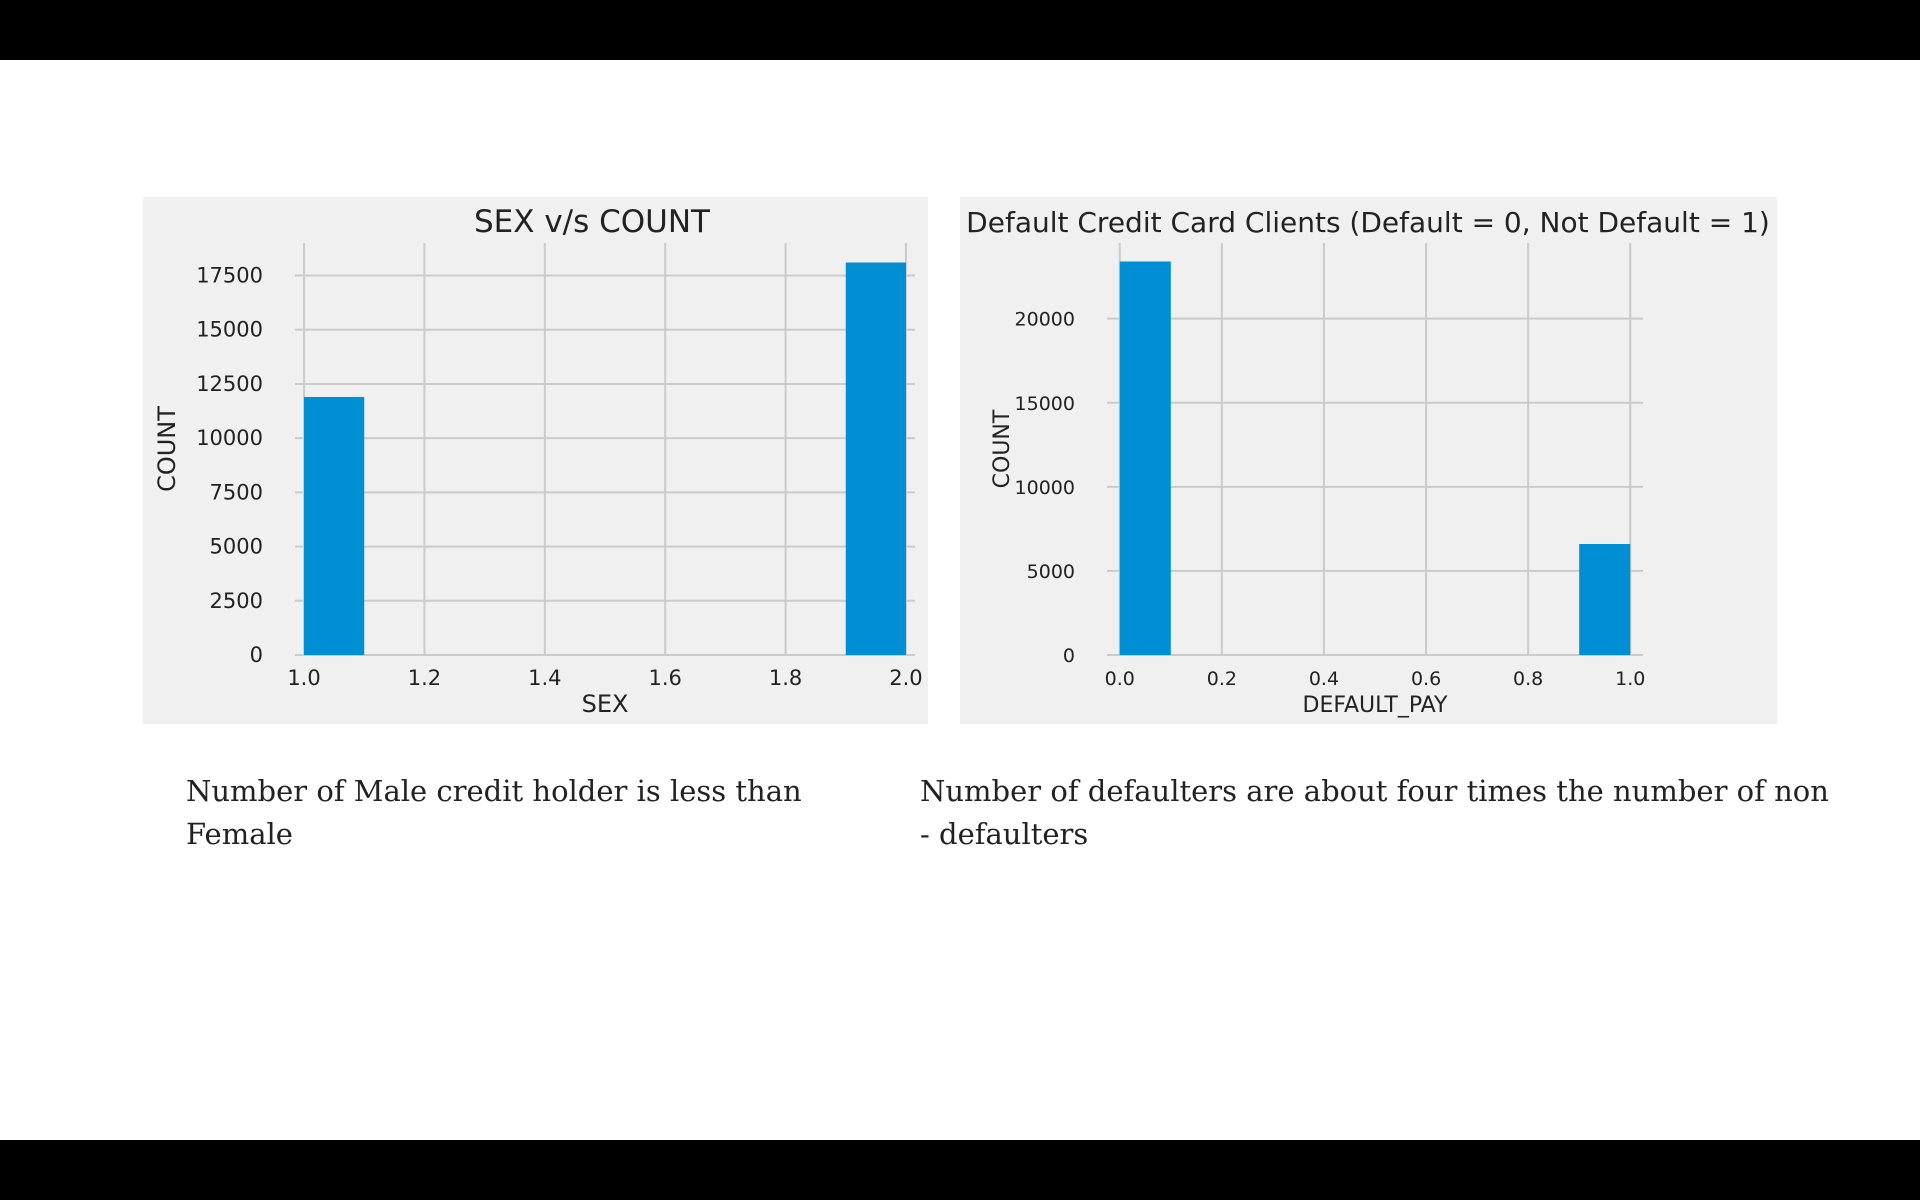  What do you see at coordinates (664, 678) in the screenshot?
I see `x-tick-label: 1.6` at bounding box center [664, 678].